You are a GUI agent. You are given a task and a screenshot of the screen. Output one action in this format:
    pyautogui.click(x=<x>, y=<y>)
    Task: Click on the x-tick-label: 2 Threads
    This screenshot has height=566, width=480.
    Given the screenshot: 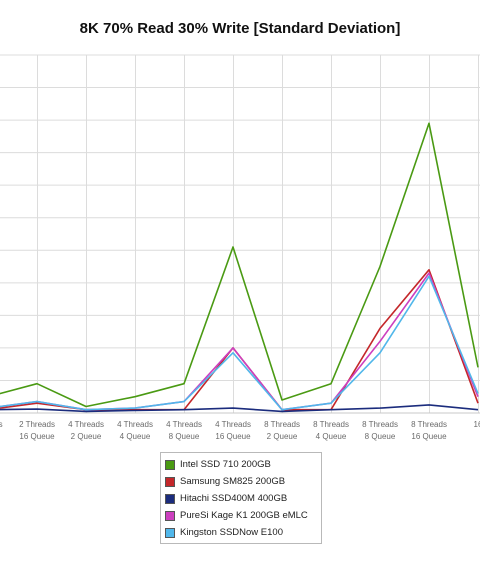 What is the action you would take?
    pyautogui.click(x=37, y=424)
    